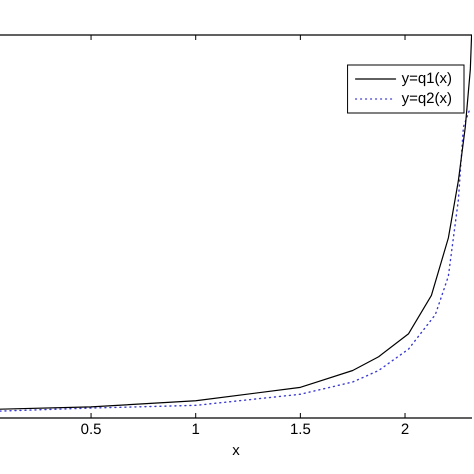 This screenshot has height=474, width=474. What do you see at coordinates (300, 429) in the screenshot?
I see `x-tick-label: 1.5` at bounding box center [300, 429].